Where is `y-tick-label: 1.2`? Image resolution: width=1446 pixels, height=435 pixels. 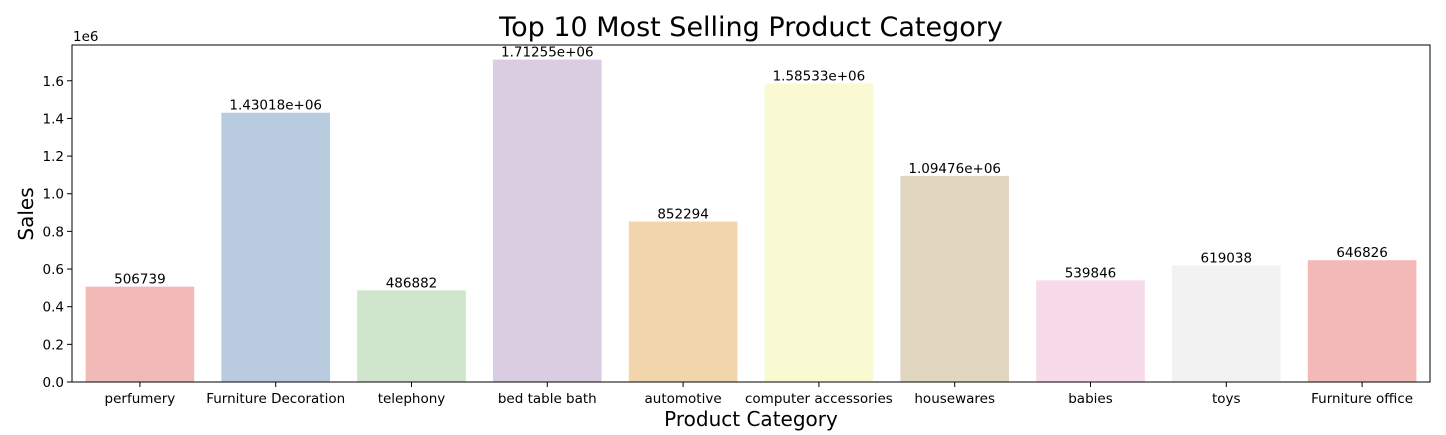
y-tick-label: 1.2 is located at coordinates (53, 157).